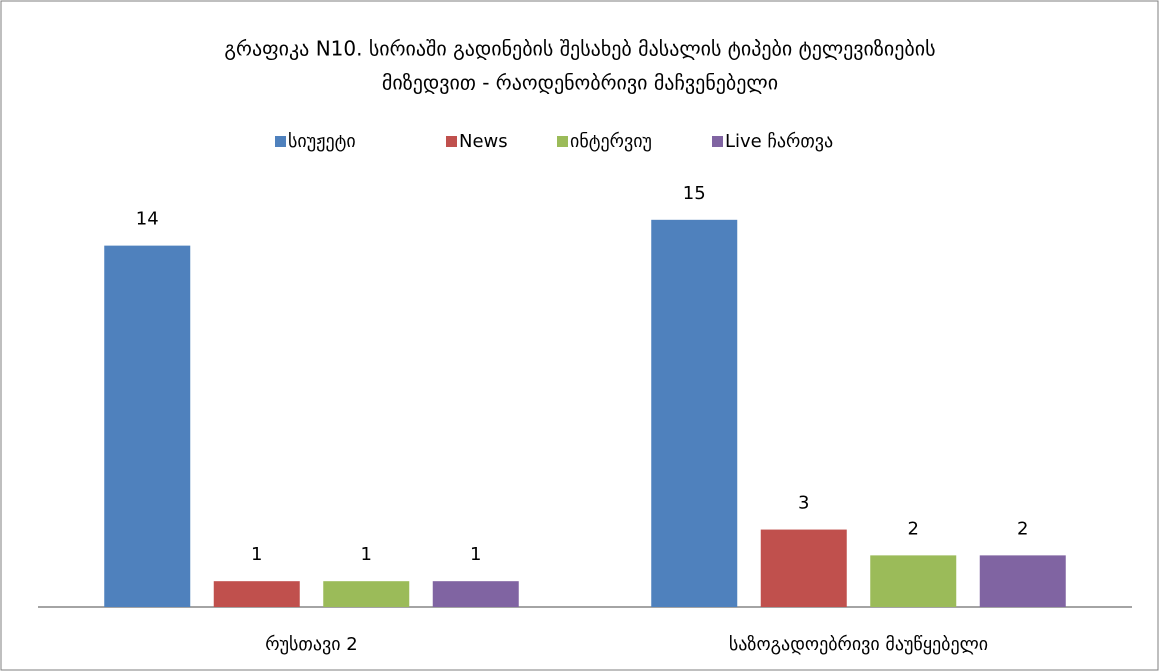 The width and height of the screenshot is (1160, 672). Describe the element at coordinates (147, 219) in the screenshot. I see `data-label: 14` at that location.